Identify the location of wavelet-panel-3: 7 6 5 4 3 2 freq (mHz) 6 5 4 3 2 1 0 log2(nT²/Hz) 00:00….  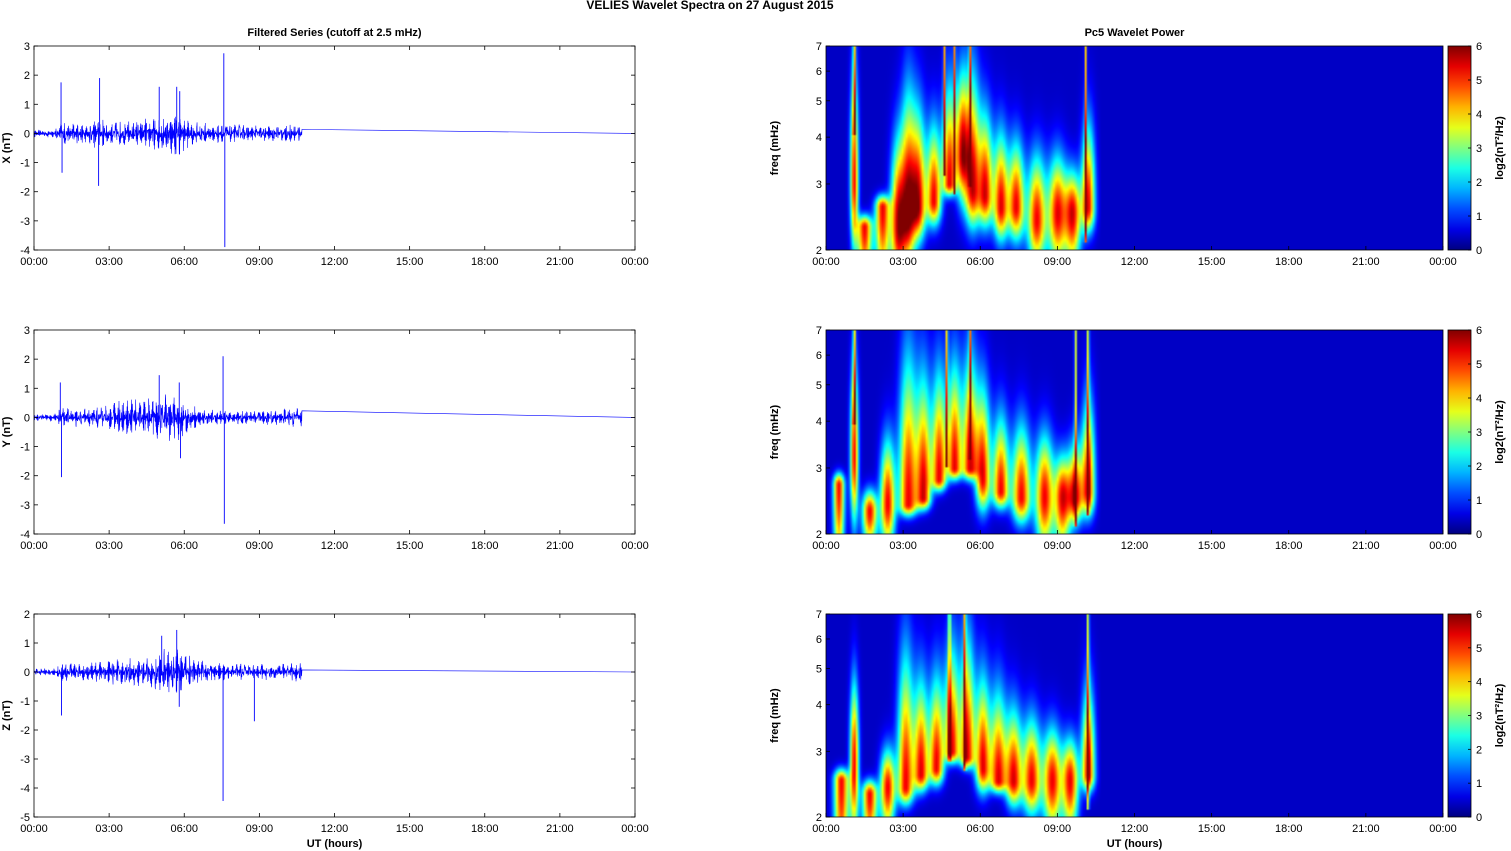
(1137, 729).